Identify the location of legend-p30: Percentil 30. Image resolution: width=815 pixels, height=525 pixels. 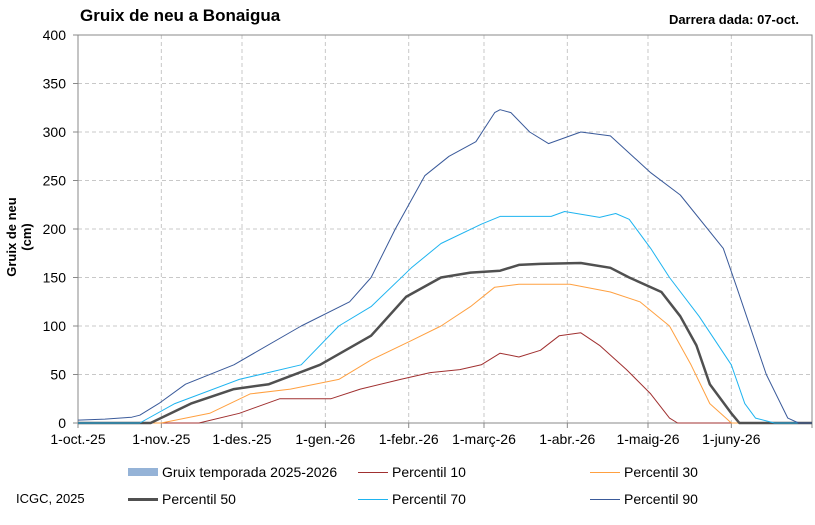
(644, 472).